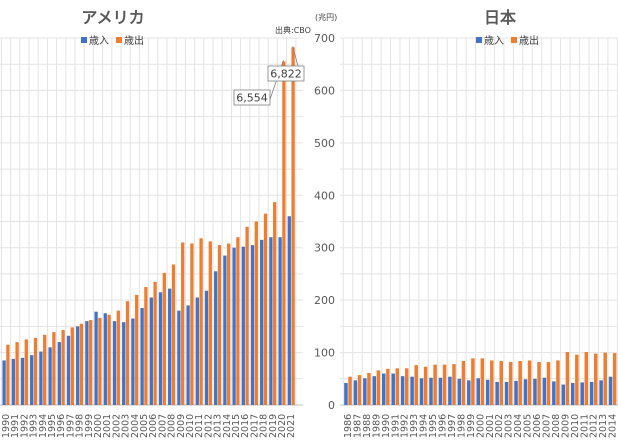 The height and width of the screenshot is (440, 618). What do you see at coordinates (424, 426) in the screenshot?
I see `jp-x-tick-label: 1994` at bounding box center [424, 426].